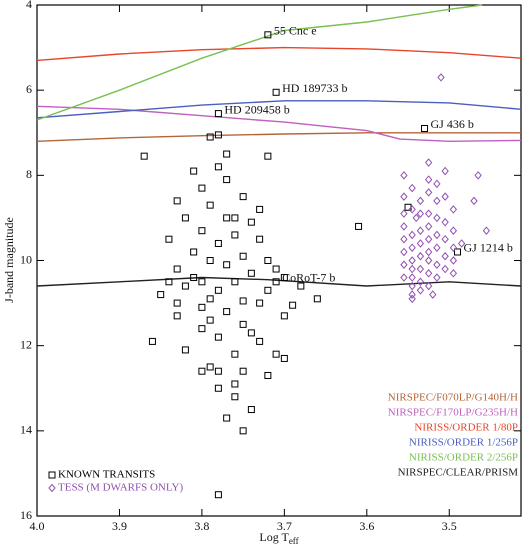 This screenshot has height=546, width=523. What do you see at coordinates (201, 526) in the screenshot?
I see `x-tick-label: 3.8` at bounding box center [201, 526].